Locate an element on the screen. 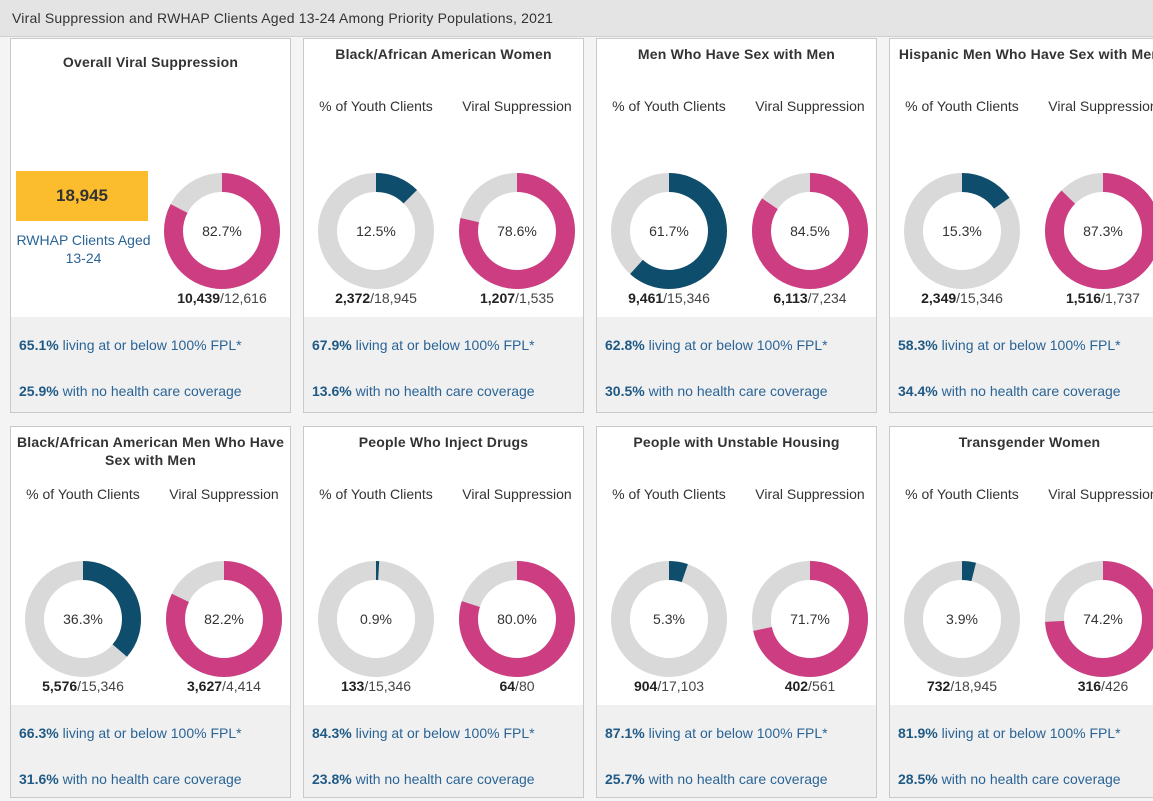 The image size is (1153, 801). fpl-value: 58.3% is located at coordinates (918, 345).